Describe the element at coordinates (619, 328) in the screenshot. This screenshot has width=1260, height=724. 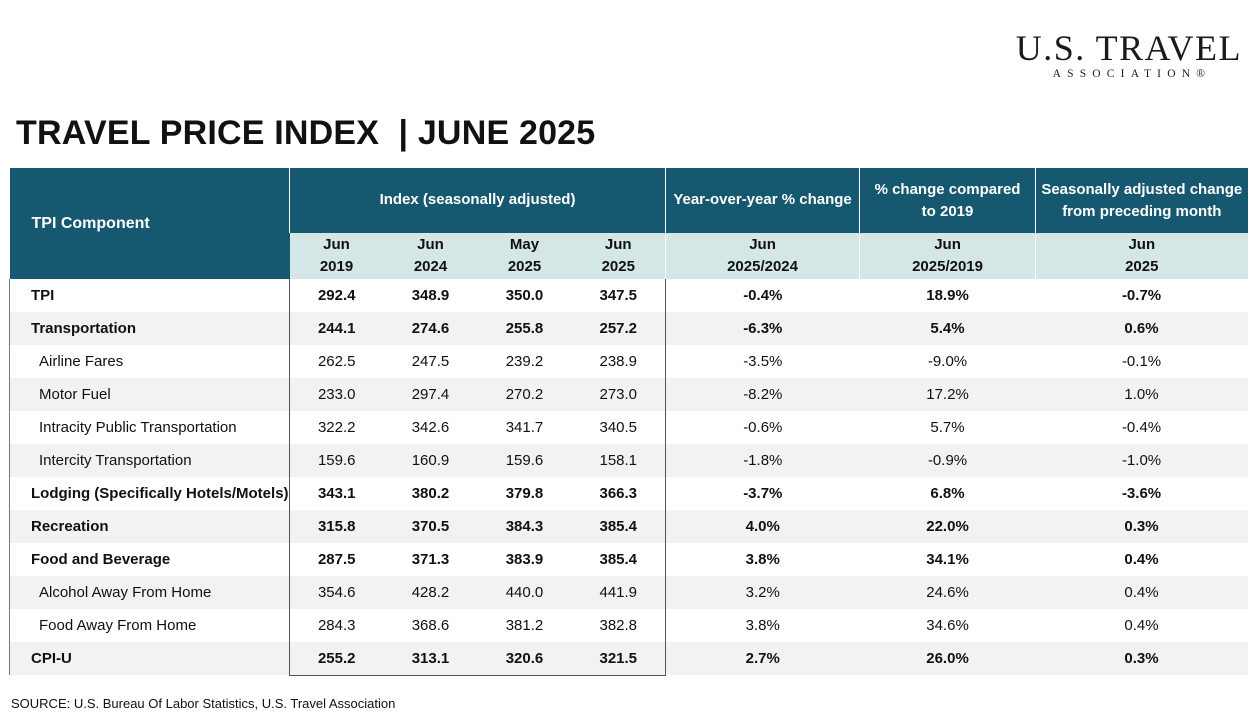
I see `cell-jun-2025: 257.2` at that location.